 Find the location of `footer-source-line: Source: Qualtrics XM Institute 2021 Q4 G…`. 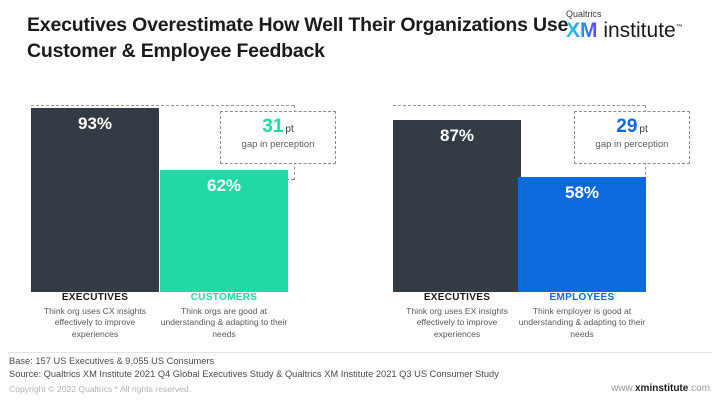

footer-source-line: Source: Qualtrics XM Institute 2021 Q4 G… is located at coordinates (254, 374).